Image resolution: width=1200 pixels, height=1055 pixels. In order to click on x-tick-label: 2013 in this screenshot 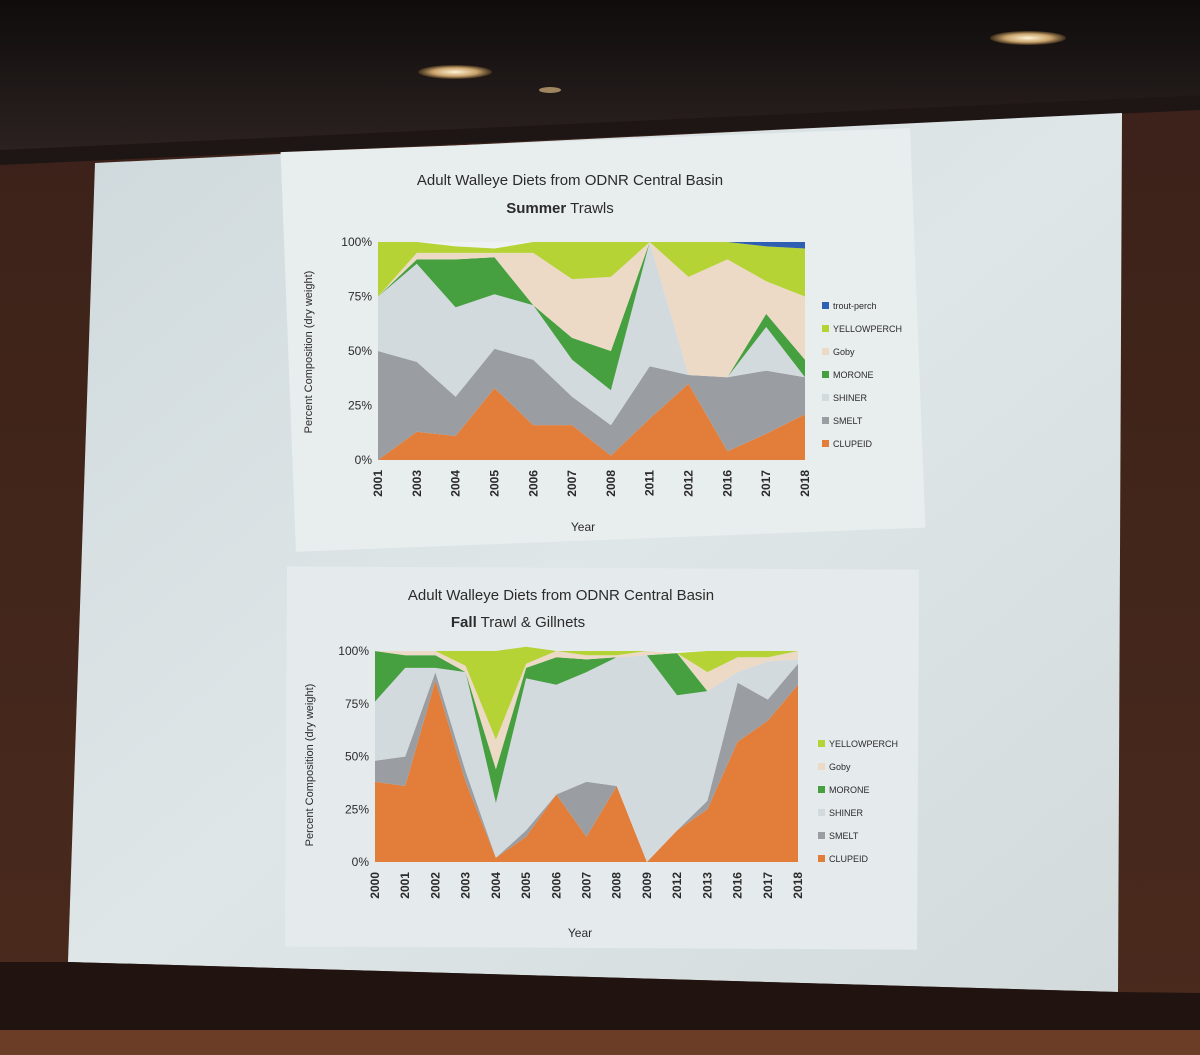, I will do `click(707, 885)`.